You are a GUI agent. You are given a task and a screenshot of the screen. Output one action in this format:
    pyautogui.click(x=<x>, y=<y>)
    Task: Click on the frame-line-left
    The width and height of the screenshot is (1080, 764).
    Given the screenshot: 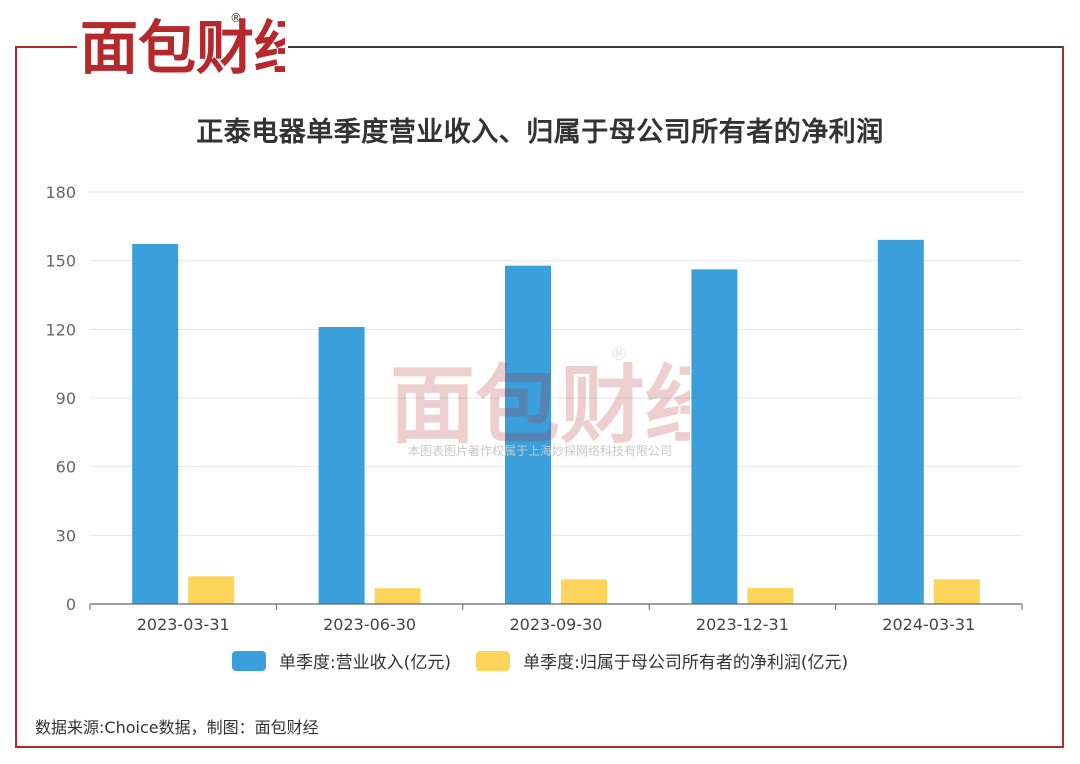 What is the action you would take?
    pyautogui.click(x=46, y=47)
    